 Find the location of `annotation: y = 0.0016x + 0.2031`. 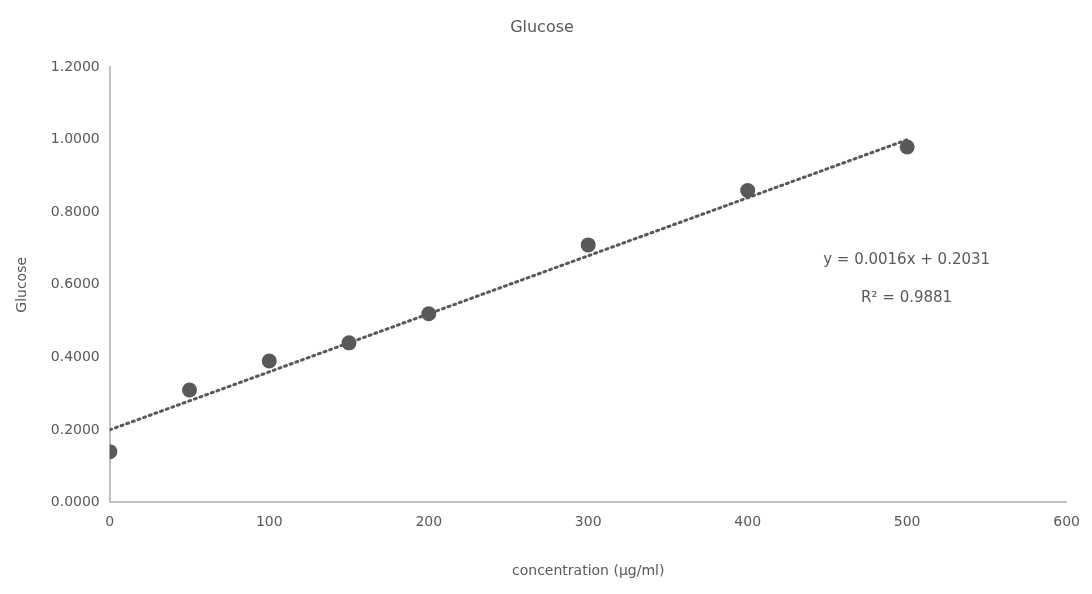

annotation: y = 0.0016x + 0.2031 is located at coordinates (907, 259).